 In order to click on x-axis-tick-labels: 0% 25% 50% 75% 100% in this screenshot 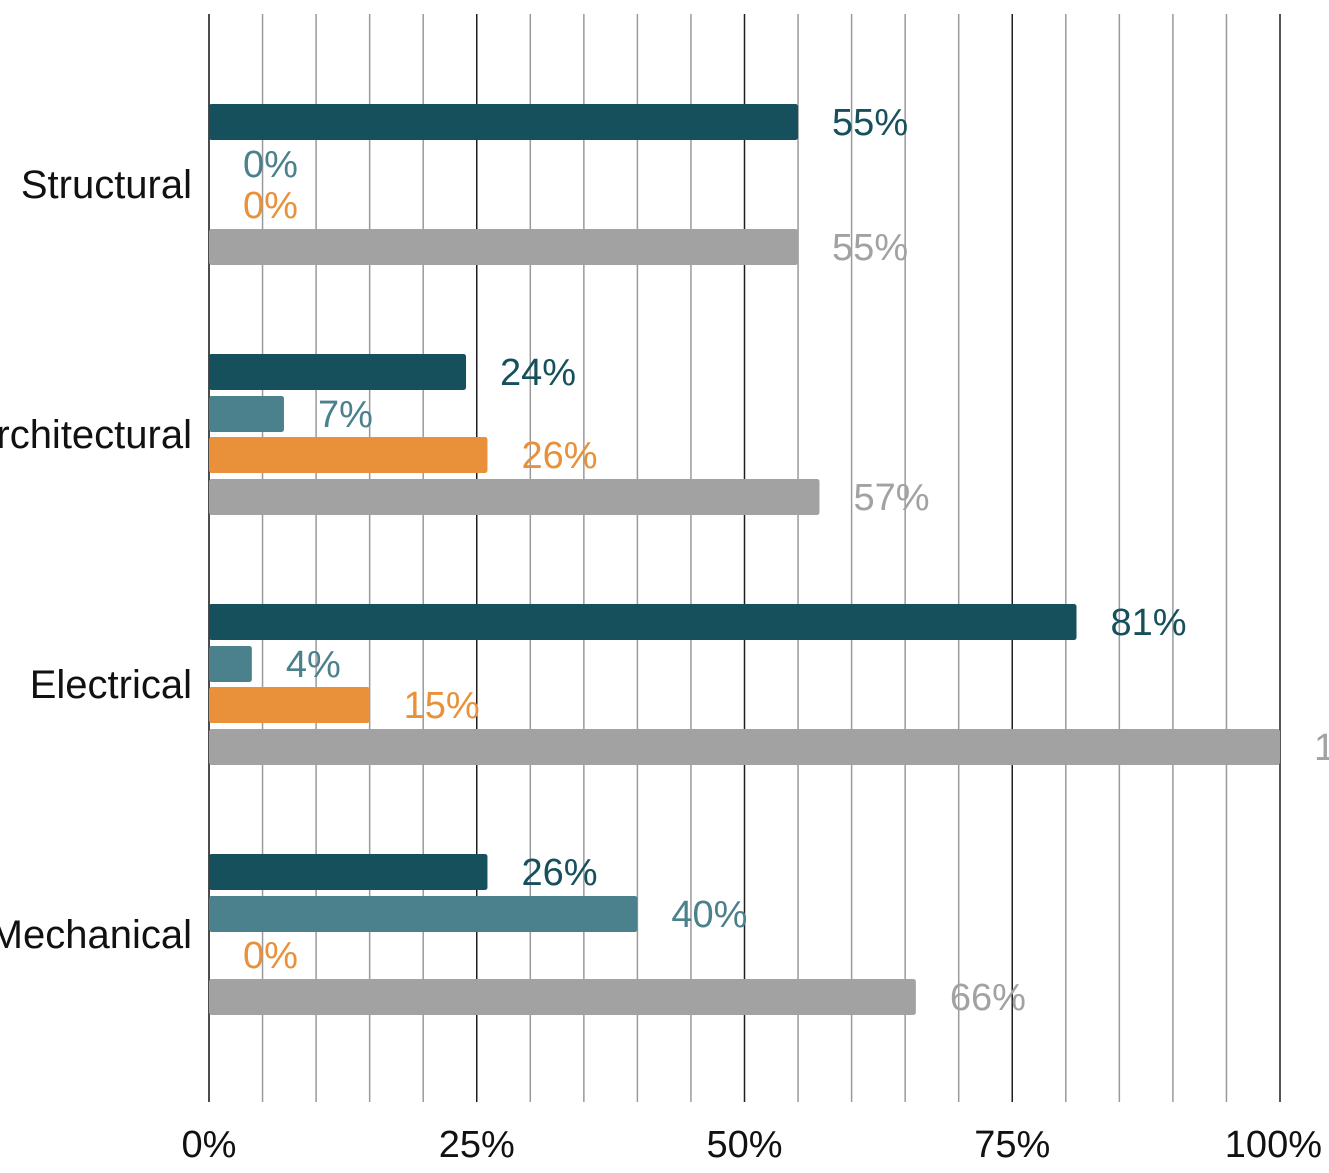, I will do `click(752, 1145)`.